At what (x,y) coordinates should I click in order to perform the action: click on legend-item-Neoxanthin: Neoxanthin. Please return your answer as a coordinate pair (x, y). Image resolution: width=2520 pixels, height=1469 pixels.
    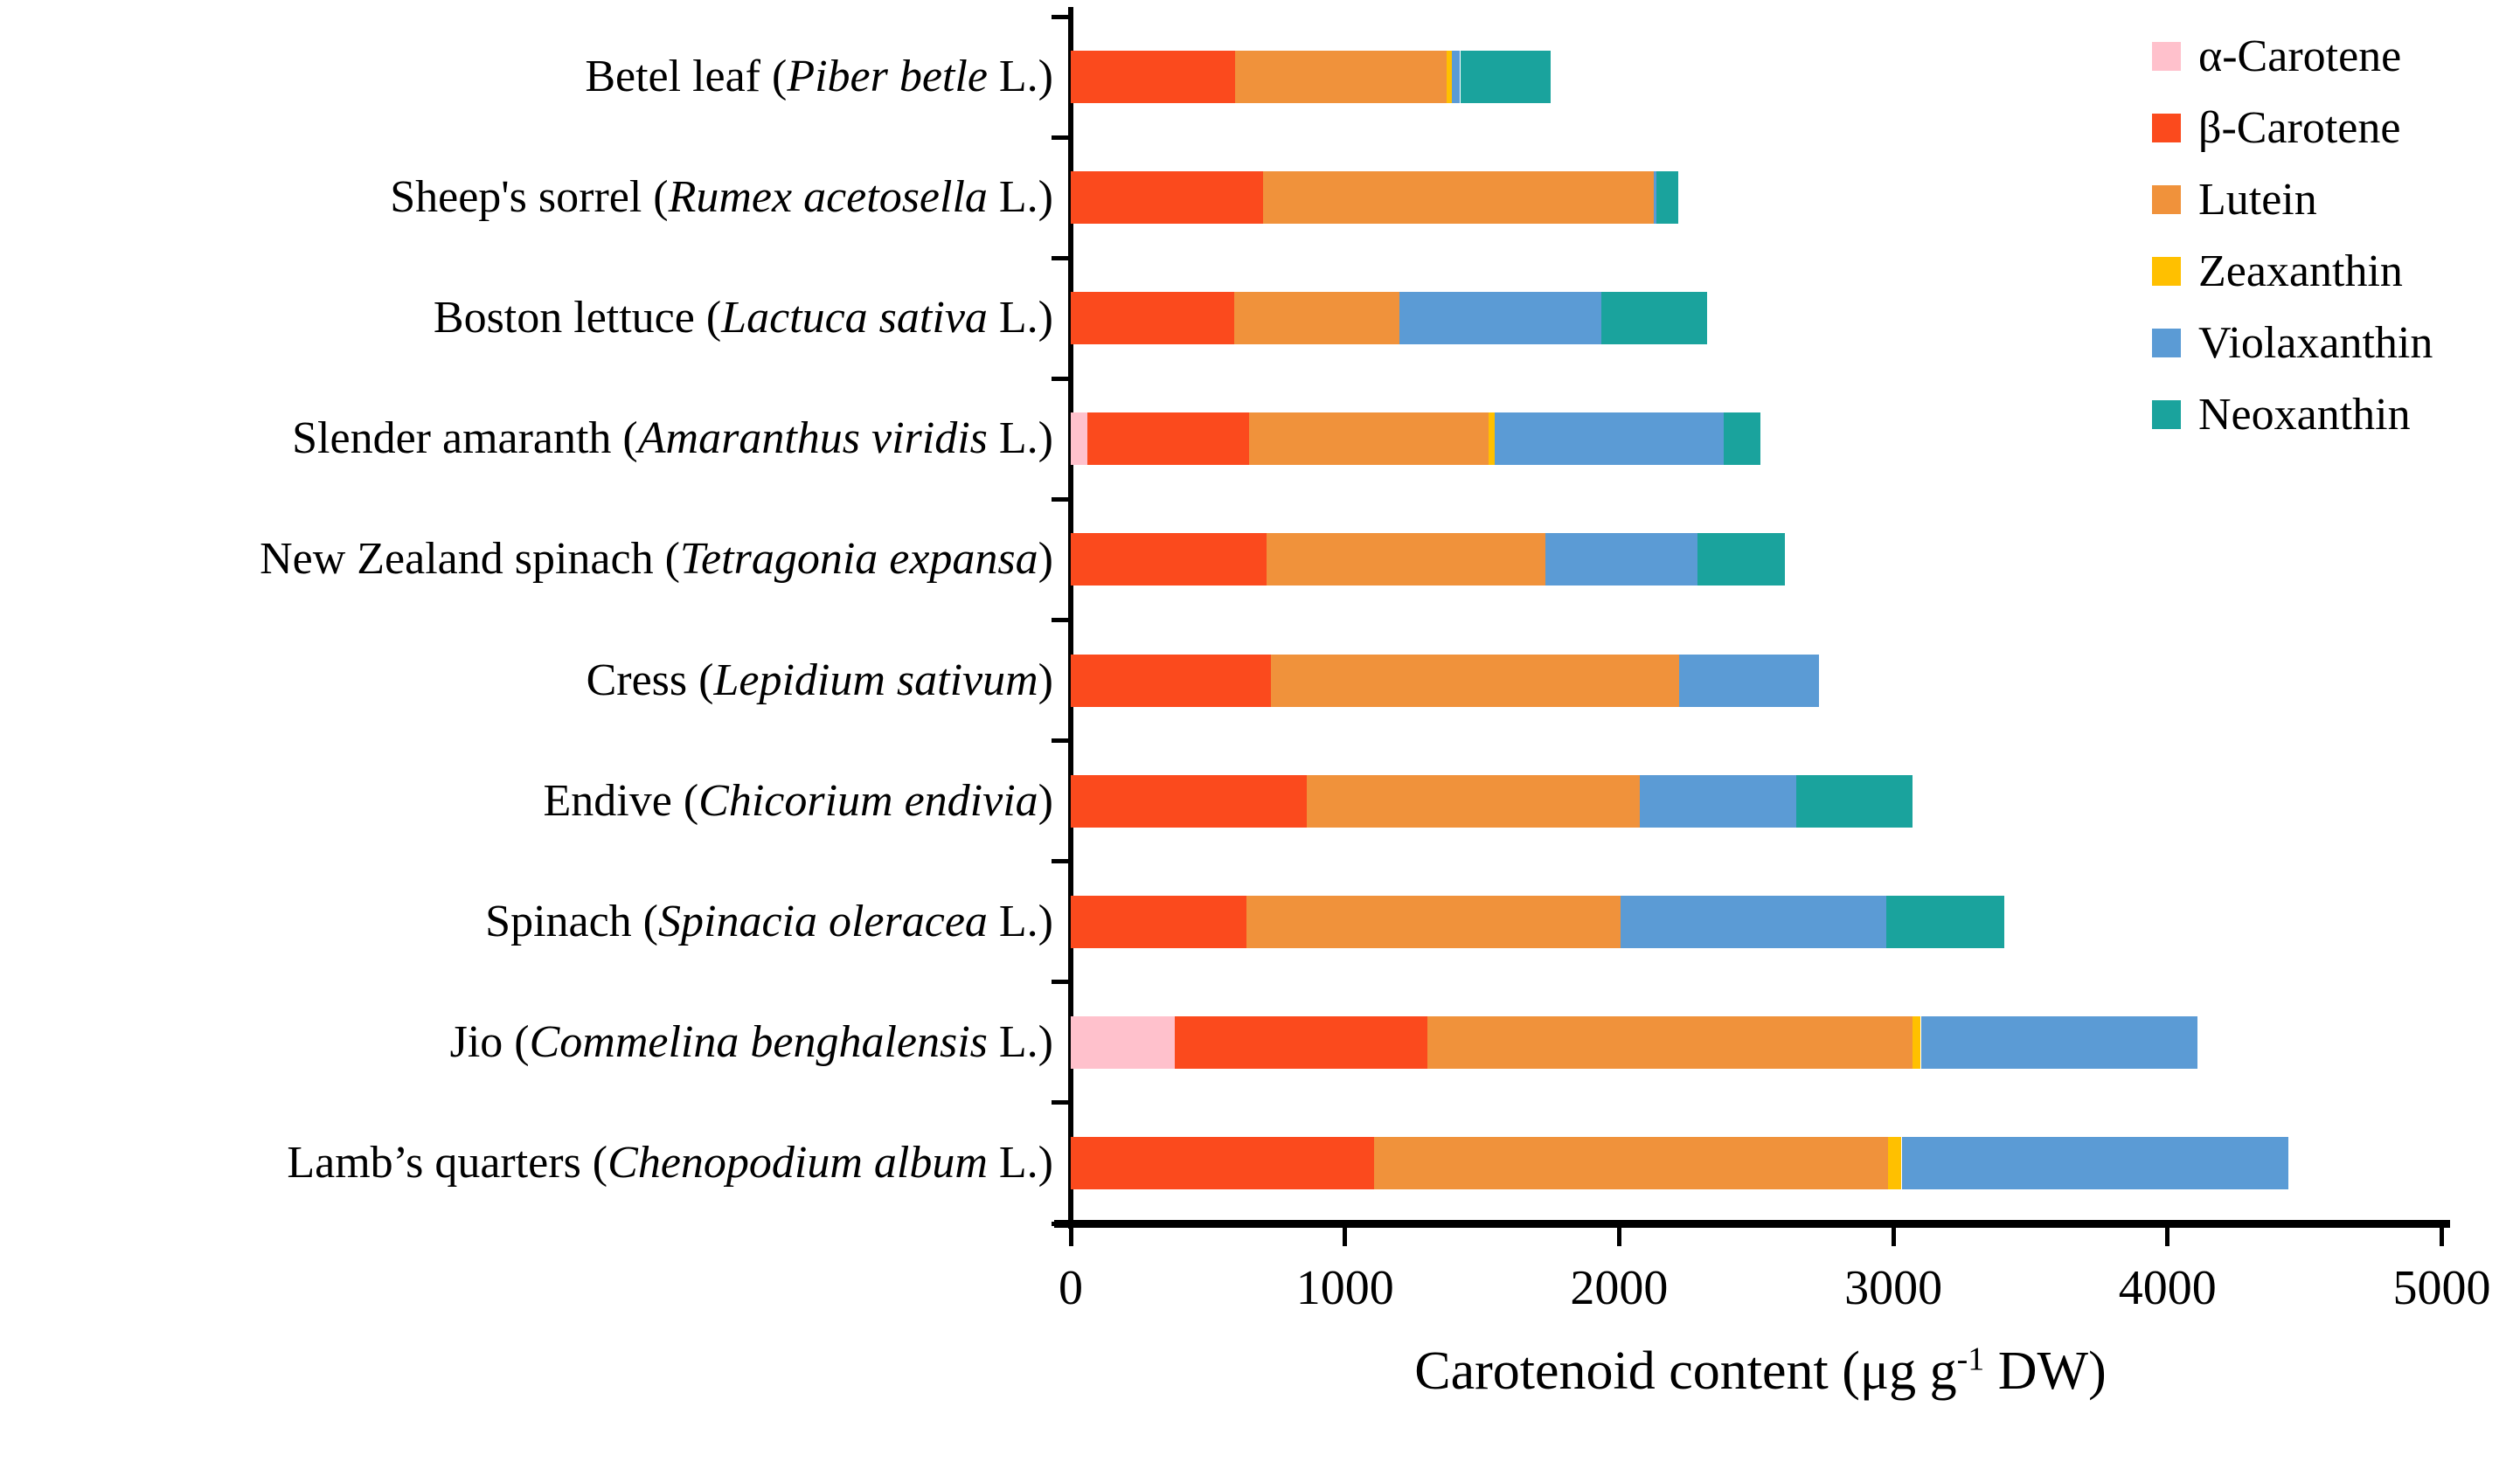
    Looking at the image, I should click on (2292, 414).